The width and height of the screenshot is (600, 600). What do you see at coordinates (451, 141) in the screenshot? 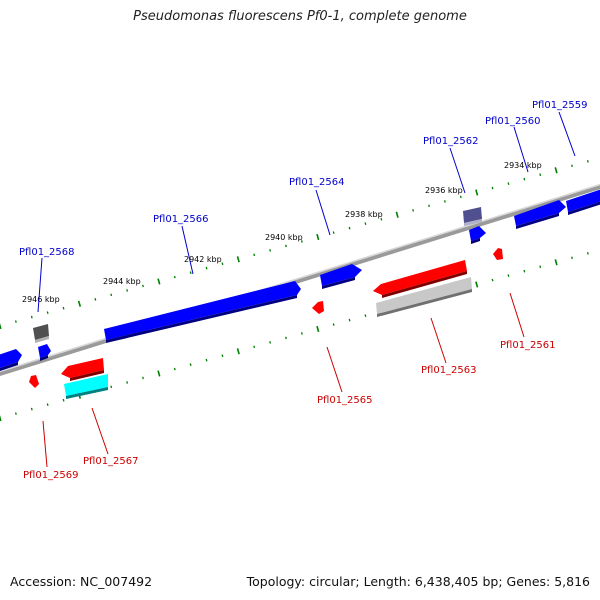
I see `gene-label: Pfl01_2562` at bounding box center [451, 141].